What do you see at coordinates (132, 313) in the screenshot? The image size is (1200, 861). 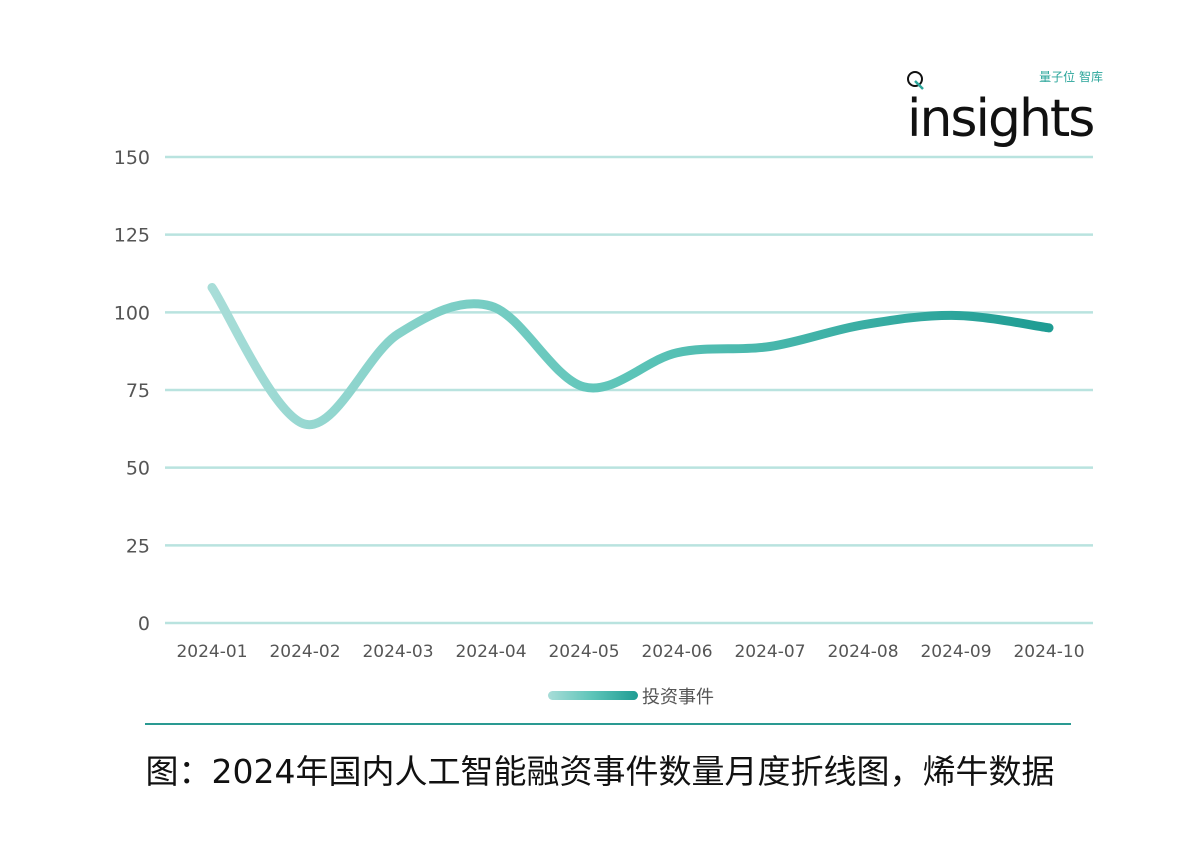 I see `y-tick-label: 100` at bounding box center [132, 313].